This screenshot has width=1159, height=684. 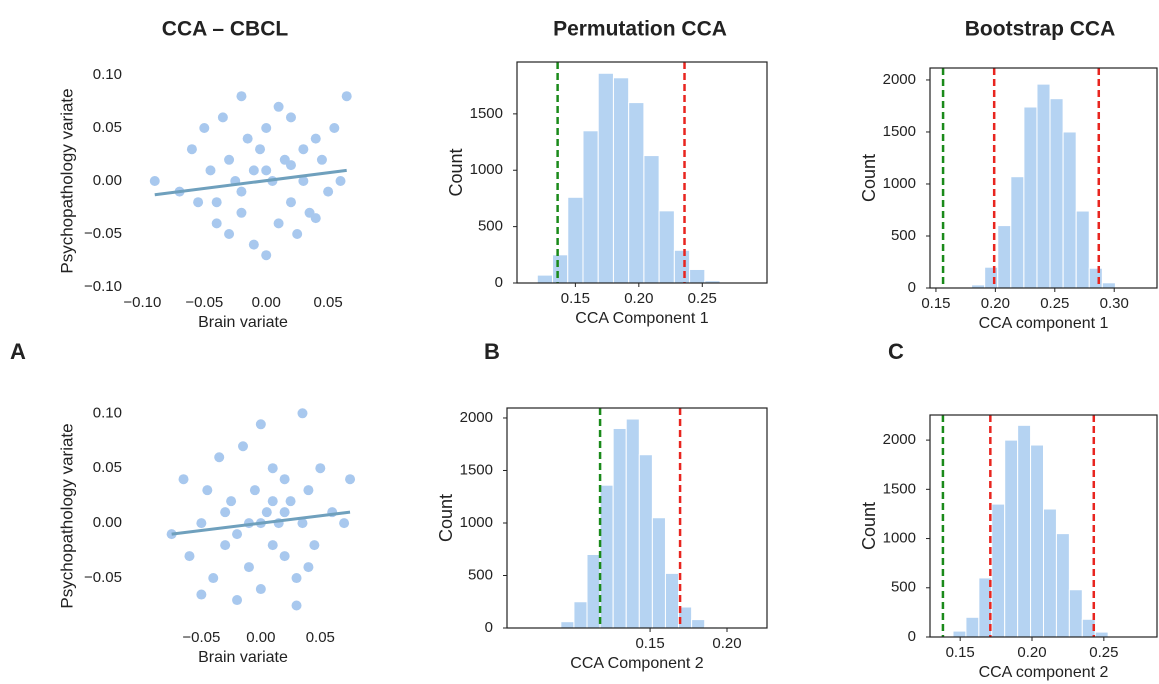 What do you see at coordinates (1044, 323) in the screenshot?
I see `x-axis-label: CCA component 1` at bounding box center [1044, 323].